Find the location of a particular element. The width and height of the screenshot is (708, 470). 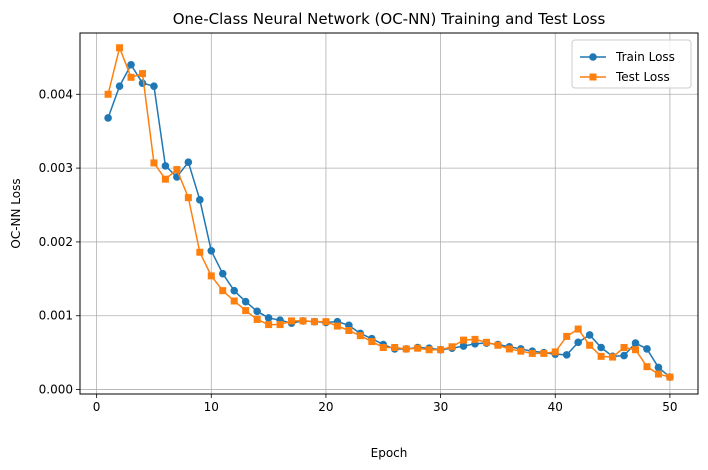

legend-label: Train Loss is located at coordinates (645, 57).